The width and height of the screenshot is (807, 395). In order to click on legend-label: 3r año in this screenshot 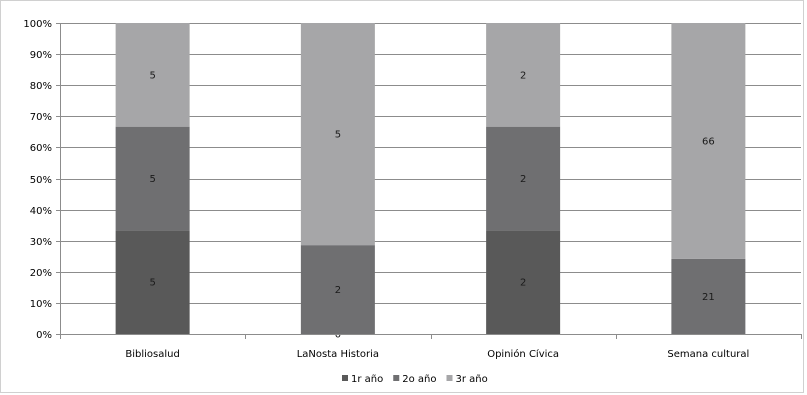, I will do `click(472, 379)`.